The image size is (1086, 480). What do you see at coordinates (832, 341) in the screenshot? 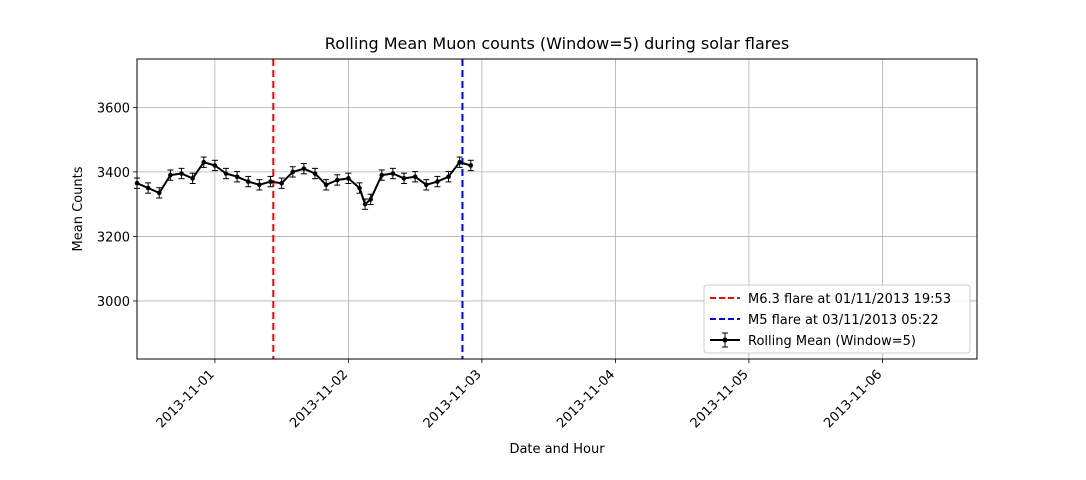
I see `legend-label-rolling-mean: Rolling Mean (Window=5)` at bounding box center [832, 341].